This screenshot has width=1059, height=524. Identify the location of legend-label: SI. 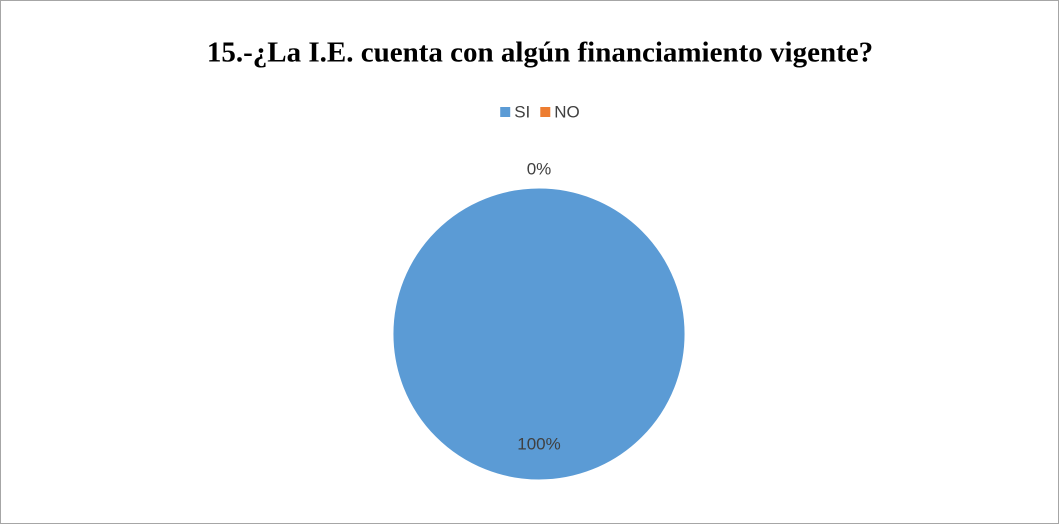
(522, 111).